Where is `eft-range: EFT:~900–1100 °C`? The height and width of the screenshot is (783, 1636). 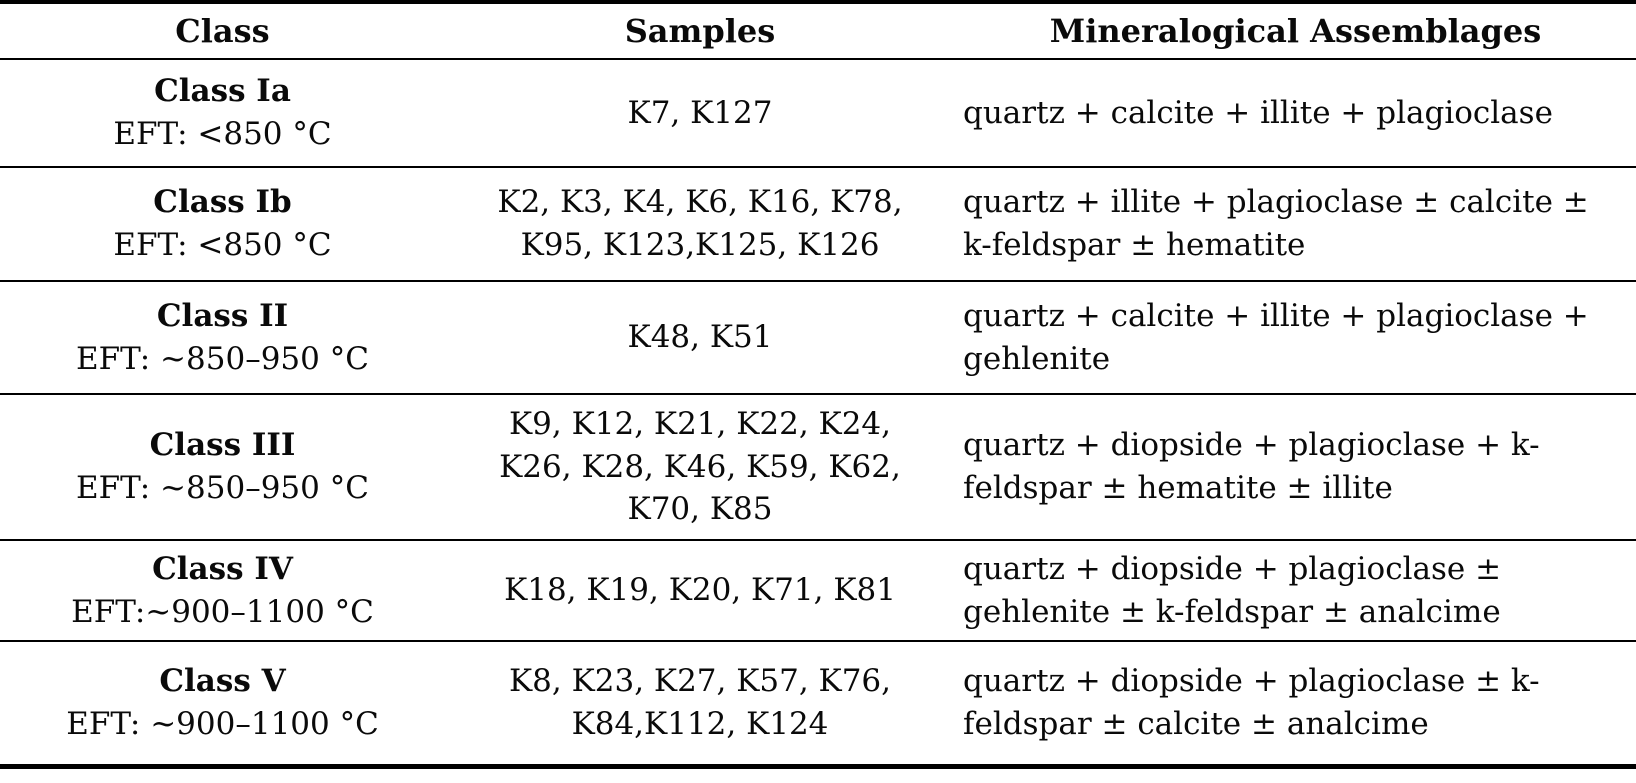
eft-range: EFT:~900–1100 °C is located at coordinates (222, 611).